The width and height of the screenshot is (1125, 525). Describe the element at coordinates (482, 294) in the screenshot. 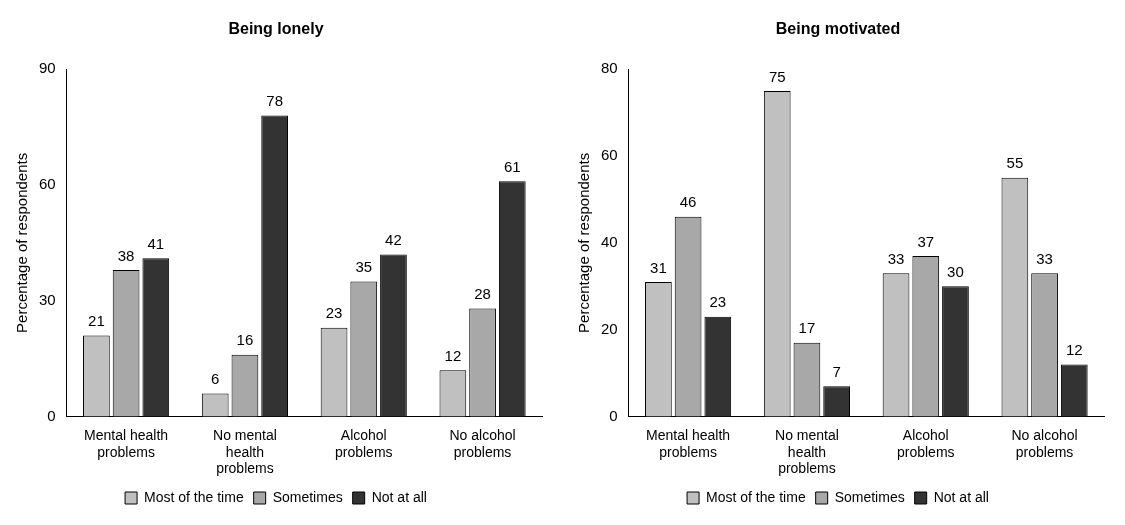

I see `data-label: 28` at that location.